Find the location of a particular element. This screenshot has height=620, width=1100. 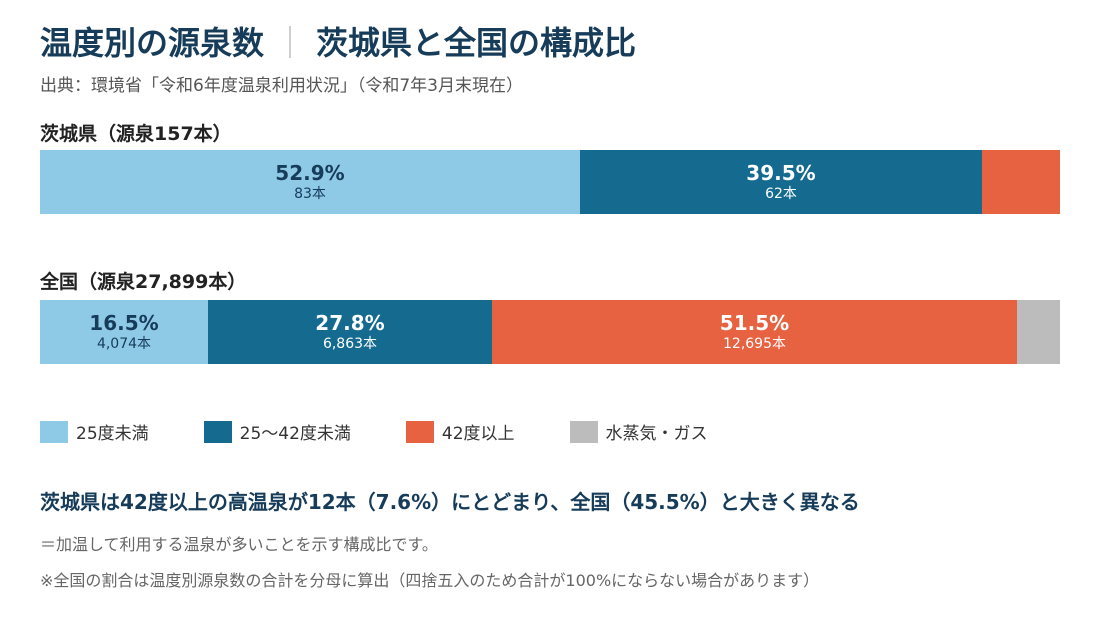

segment-label-25-42: 39.5% 62本 is located at coordinates (781, 182).